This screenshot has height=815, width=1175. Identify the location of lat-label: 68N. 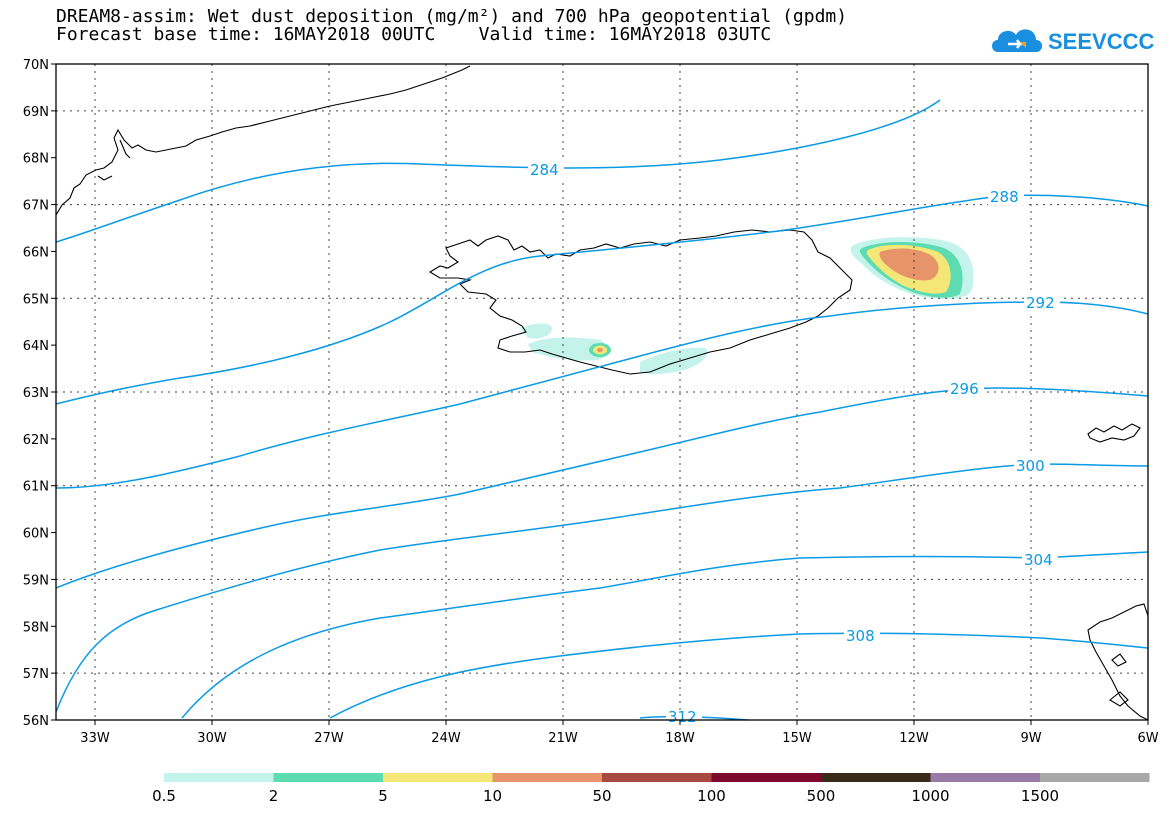
(36, 159).